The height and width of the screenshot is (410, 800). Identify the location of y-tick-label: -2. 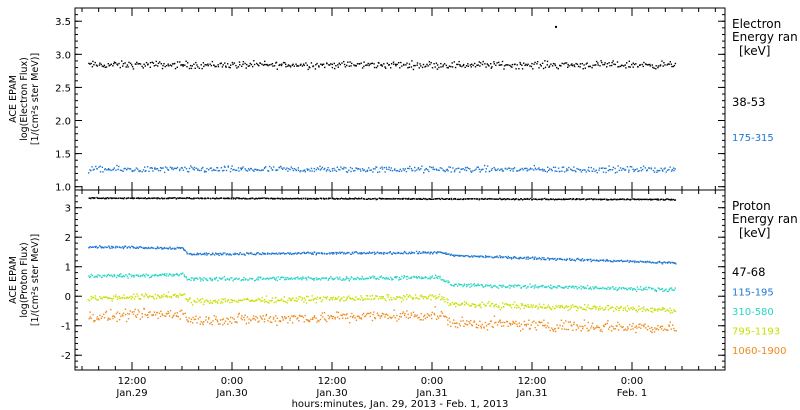
(66, 356).